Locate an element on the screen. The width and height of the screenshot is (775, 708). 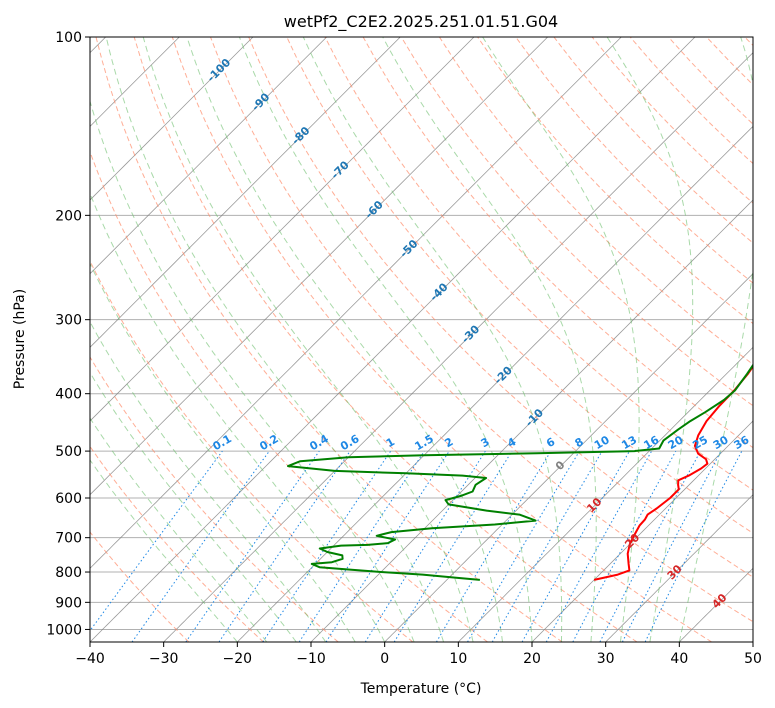
temperature-profile is located at coordinates (673, 472).